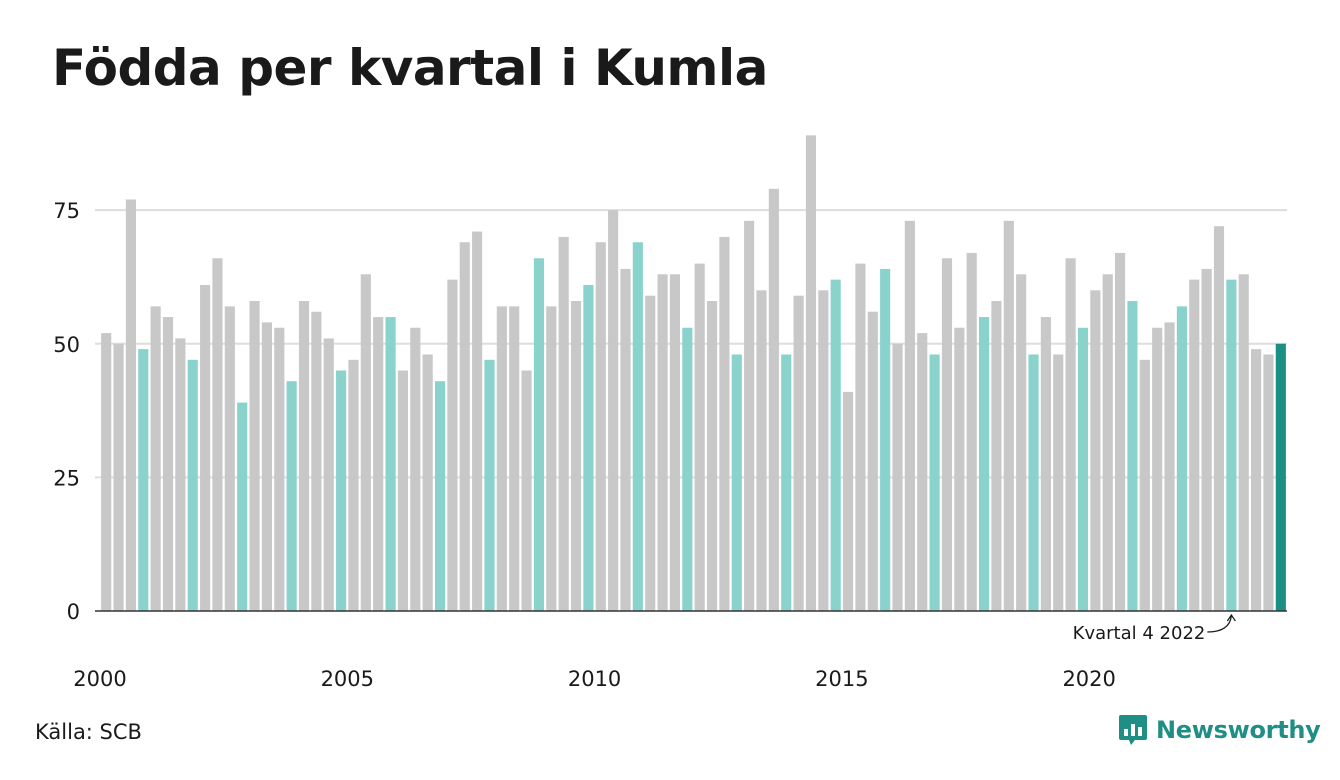 The height and width of the screenshot is (780, 1340). Describe the element at coordinates (66, 211) in the screenshot. I see `y-tick-label: 75` at that location.